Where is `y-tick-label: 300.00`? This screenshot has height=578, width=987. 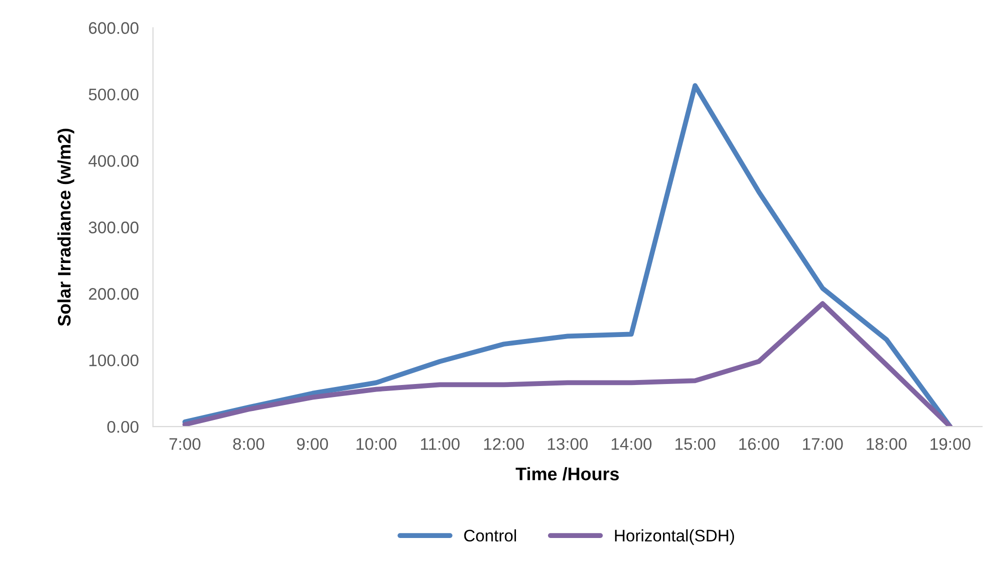
y-tick-label: 300.00 is located at coordinates (113, 228).